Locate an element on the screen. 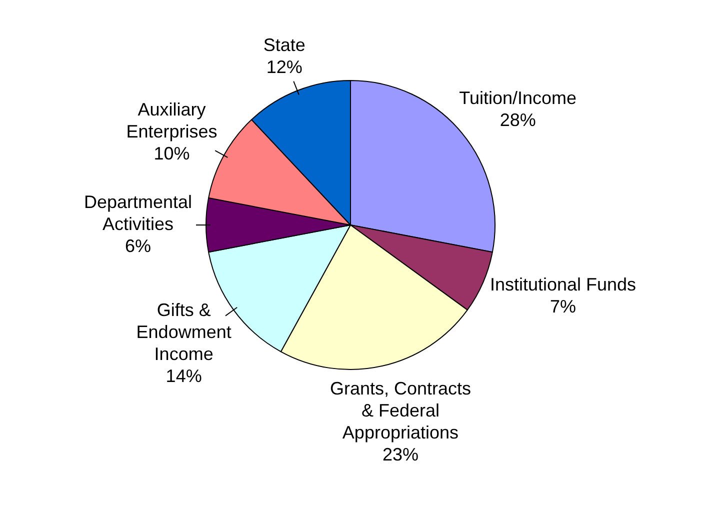 This screenshot has width=722, height=522. slice-label: Departmental Activities is located at coordinates (138, 213).